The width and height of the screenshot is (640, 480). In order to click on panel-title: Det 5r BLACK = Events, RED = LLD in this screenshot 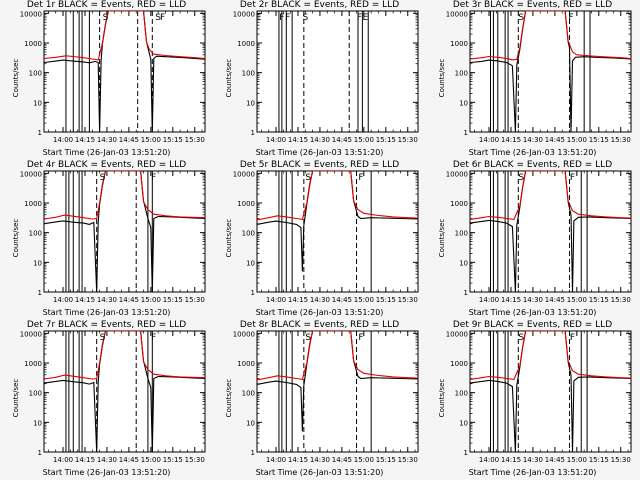, I will do `click(319, 165)`.